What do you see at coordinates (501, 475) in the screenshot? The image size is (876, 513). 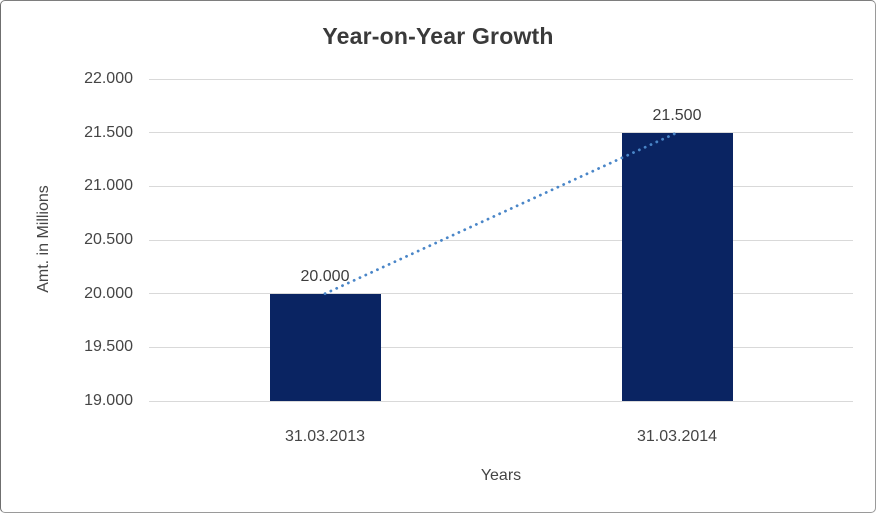 I see `x-axis-title: Years` at bounding box center [501, 475].